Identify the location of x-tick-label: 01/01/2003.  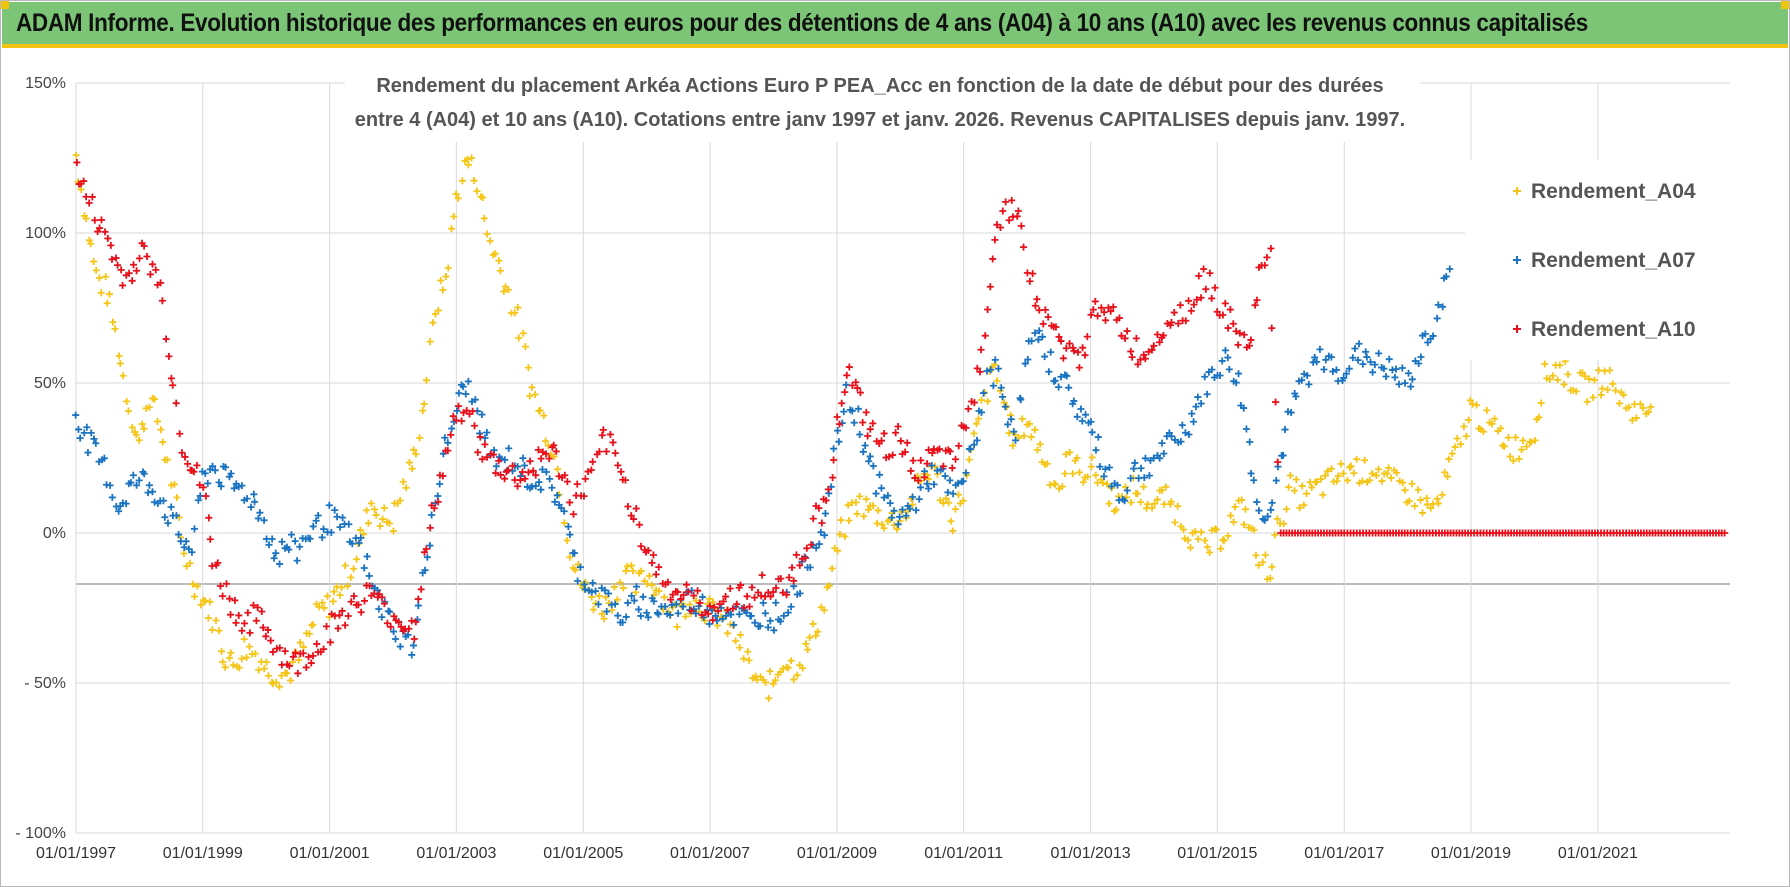
(456, 853).